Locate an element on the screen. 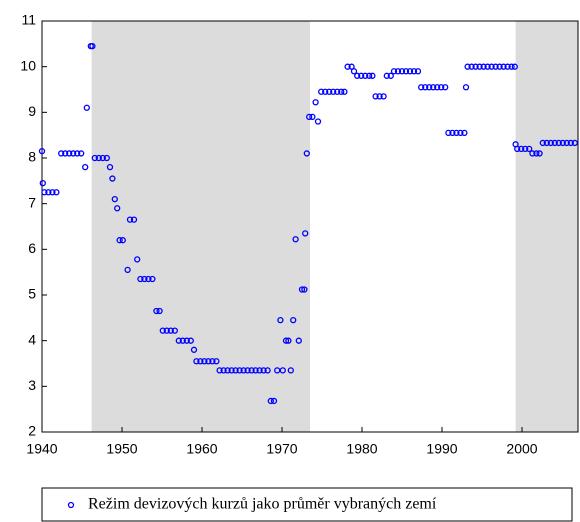 Image resolution: width=580 pixels, height=522 pixels. y-tick-label: 8 is located at coordinates (32, 157).